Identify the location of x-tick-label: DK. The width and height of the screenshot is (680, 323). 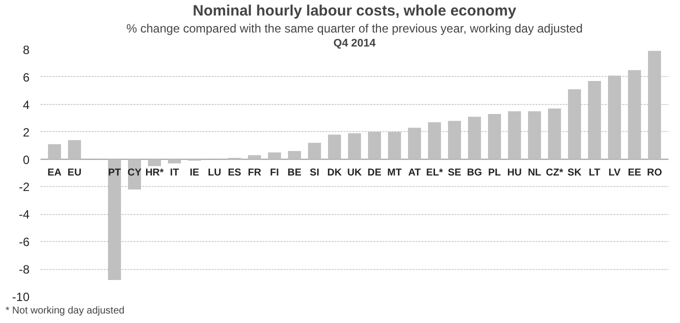
(334, 172).